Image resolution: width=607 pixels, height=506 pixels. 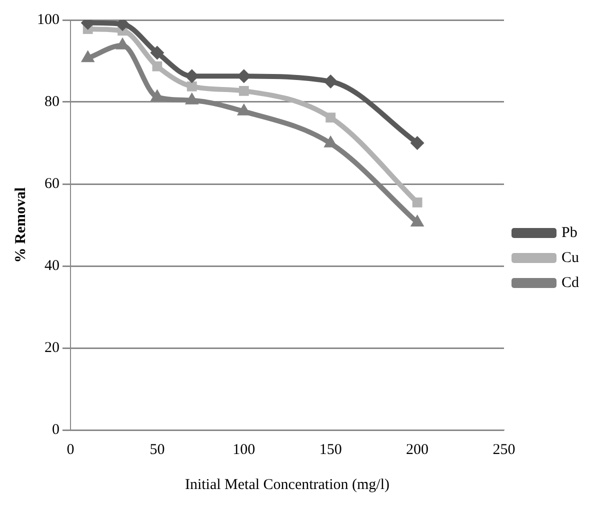 I want to click on y-tick-label: 60, so click(x=52, y=184).